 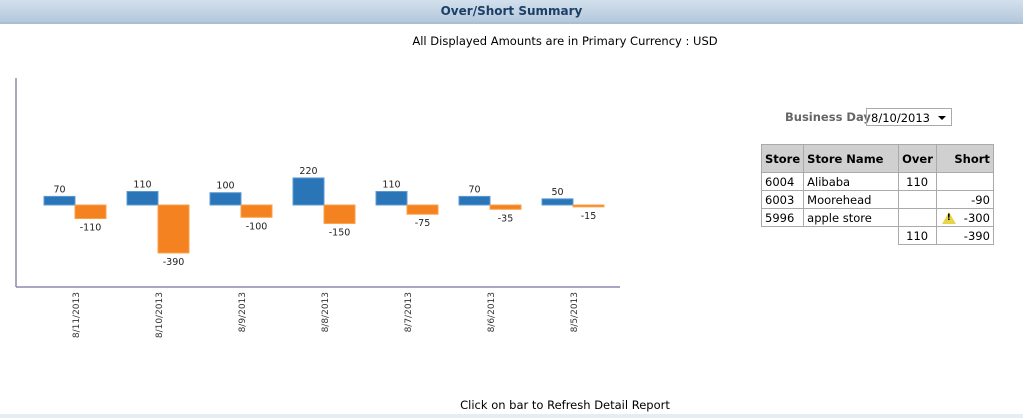 I want to click on x-tick-label: 8/10/2013, so click(x=160, y=315).